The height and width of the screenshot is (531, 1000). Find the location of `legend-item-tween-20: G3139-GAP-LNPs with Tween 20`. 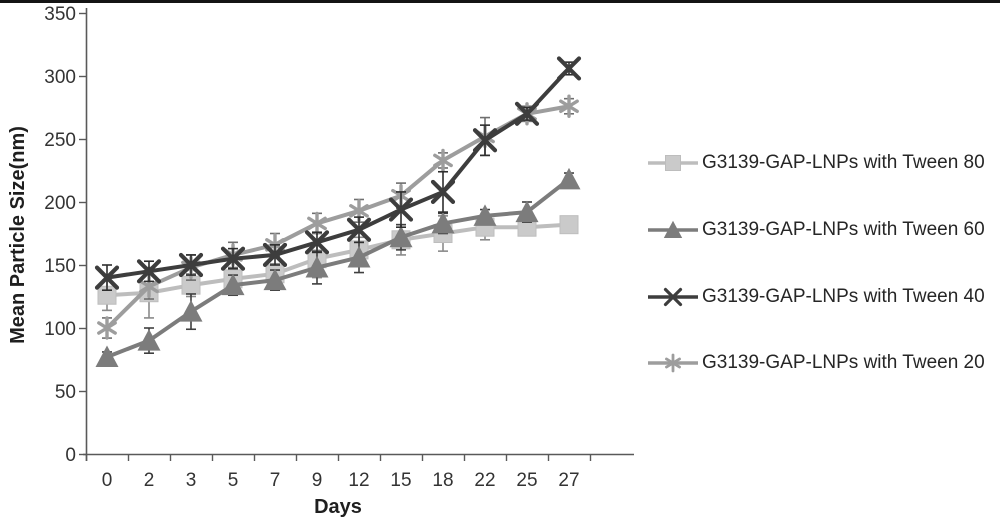

legend-item-tween-20: G3139-GAP-LNPs with Tween 20 is located at coordinates (815, 363).